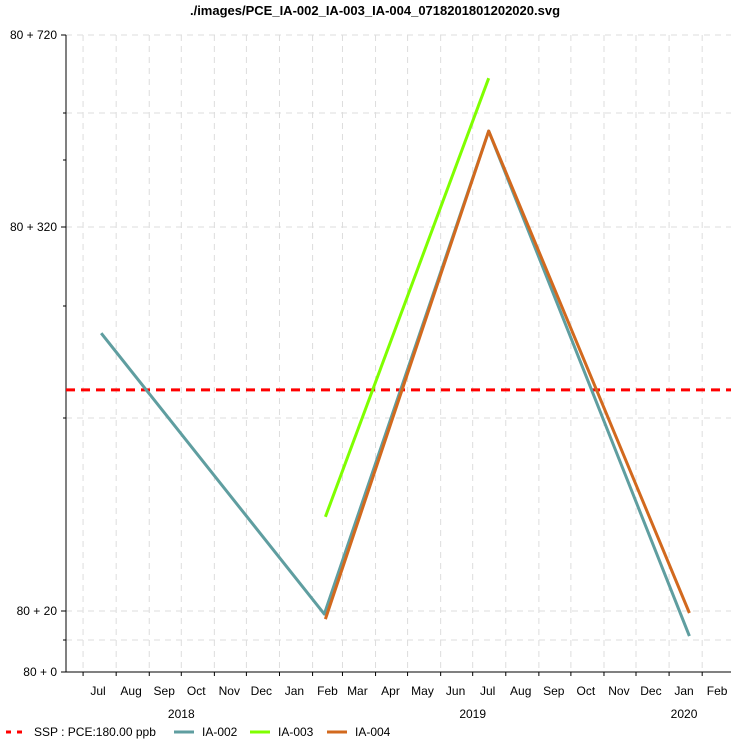  Describe the element at coordinates (296, 732) in the screenshot. I see `legend-label: IA-003` at that location.